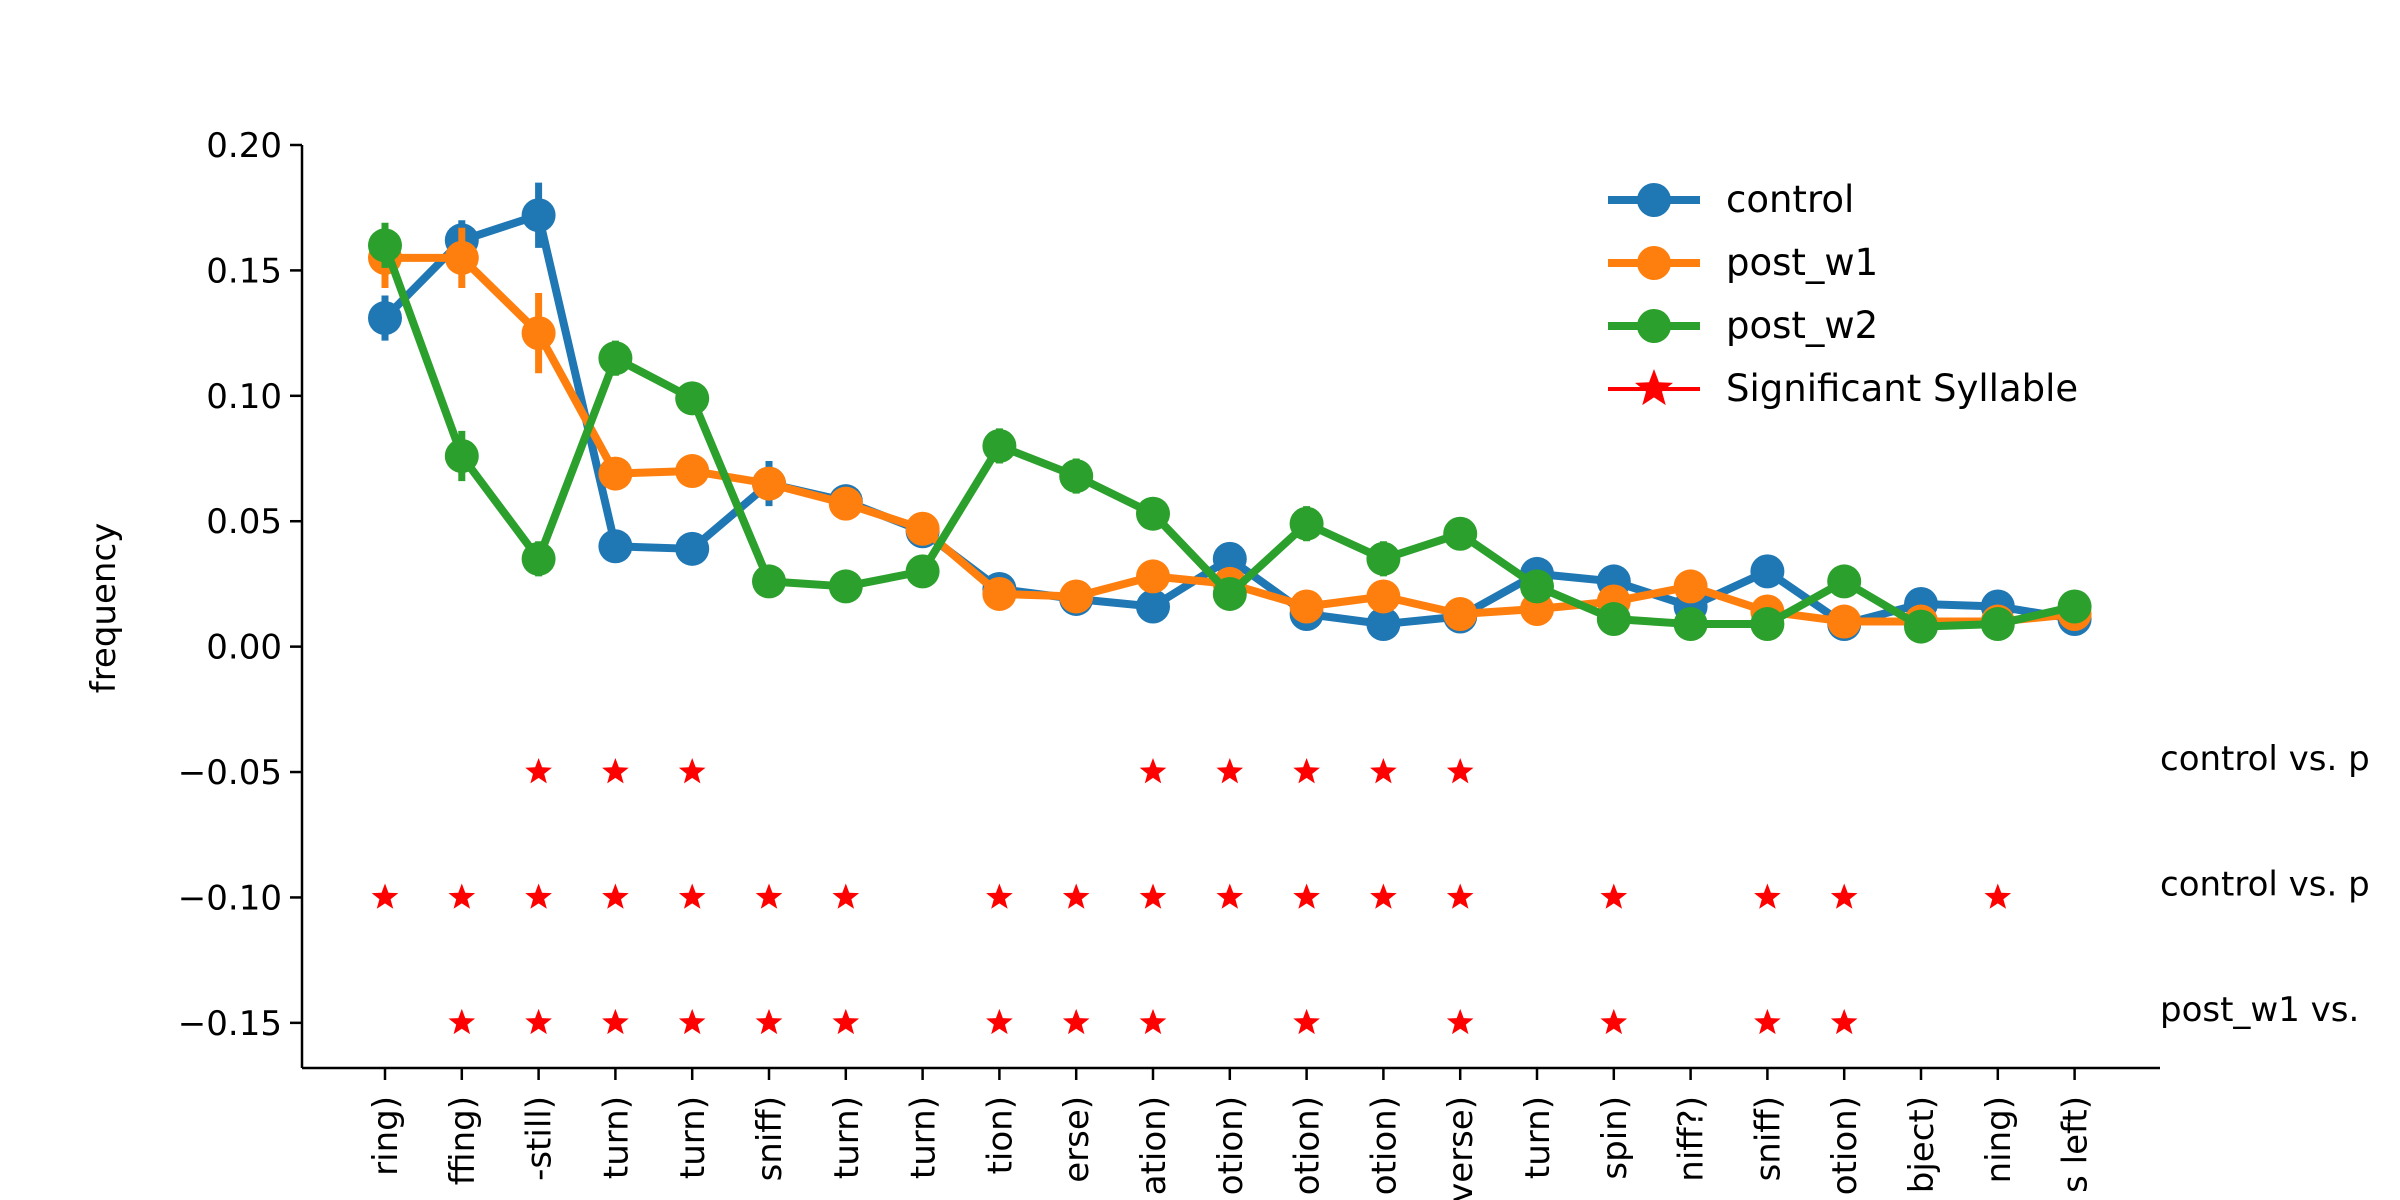  I want to click on x-tick-label: s left), so click(2076, 1144).